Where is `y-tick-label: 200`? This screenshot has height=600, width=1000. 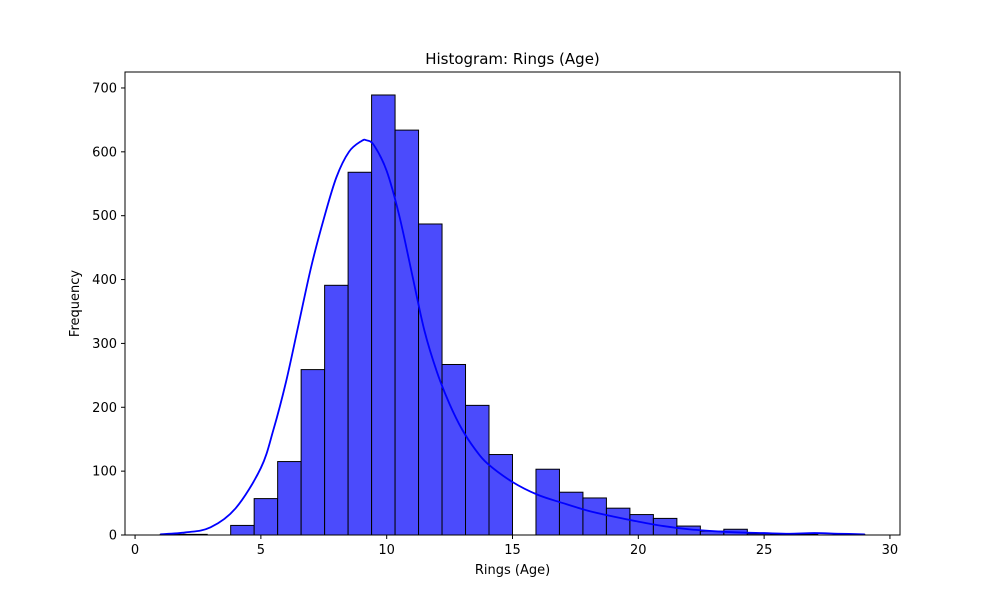 y-tick-label: 200 is located at coordinates (104, 408).